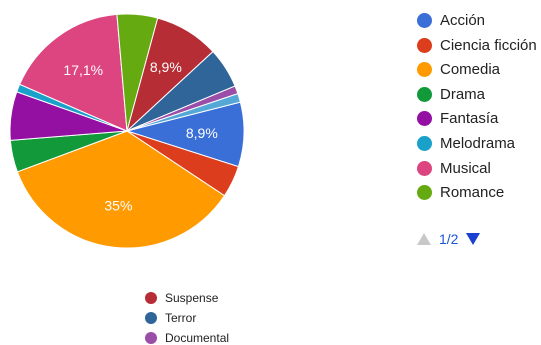  What do you see at coordinates (197, 338) in the screenshot?
I see `legend-label: Documental` at bounding box center [197, 338].